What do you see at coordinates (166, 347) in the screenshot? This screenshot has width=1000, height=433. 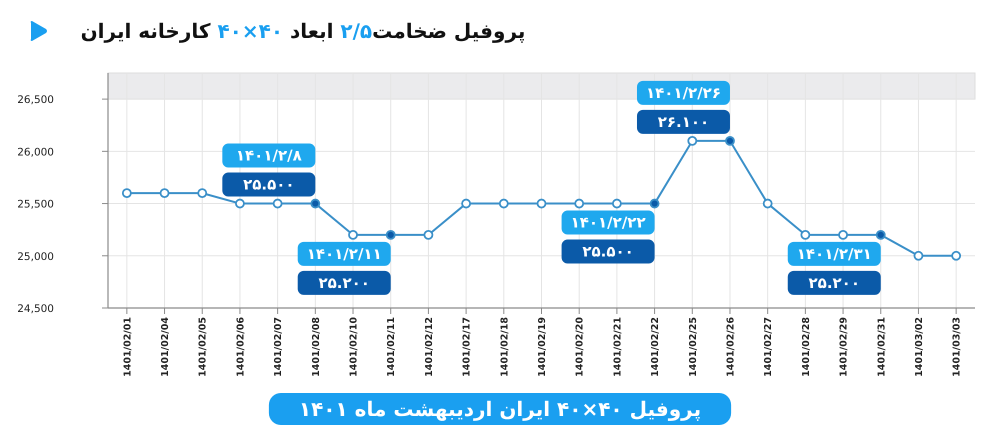 I see `xtick: 1401/02/04` at bounding box center [166, 347].